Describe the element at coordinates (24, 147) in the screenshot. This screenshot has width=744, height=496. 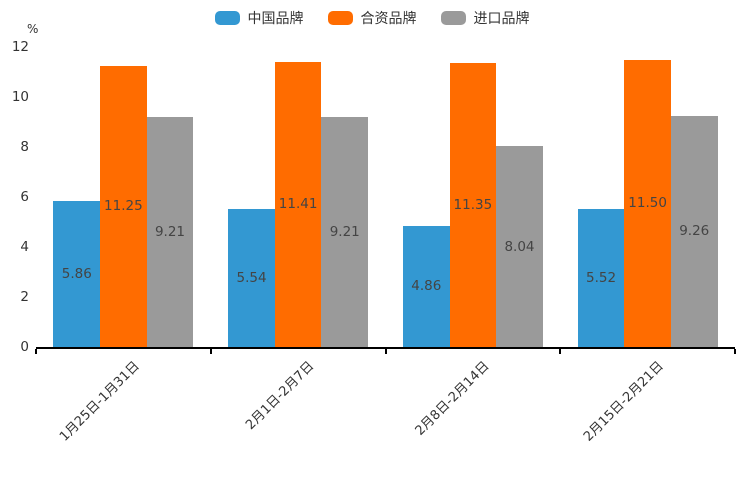
I see `y-axis-tick-label-8: 8` at that location.